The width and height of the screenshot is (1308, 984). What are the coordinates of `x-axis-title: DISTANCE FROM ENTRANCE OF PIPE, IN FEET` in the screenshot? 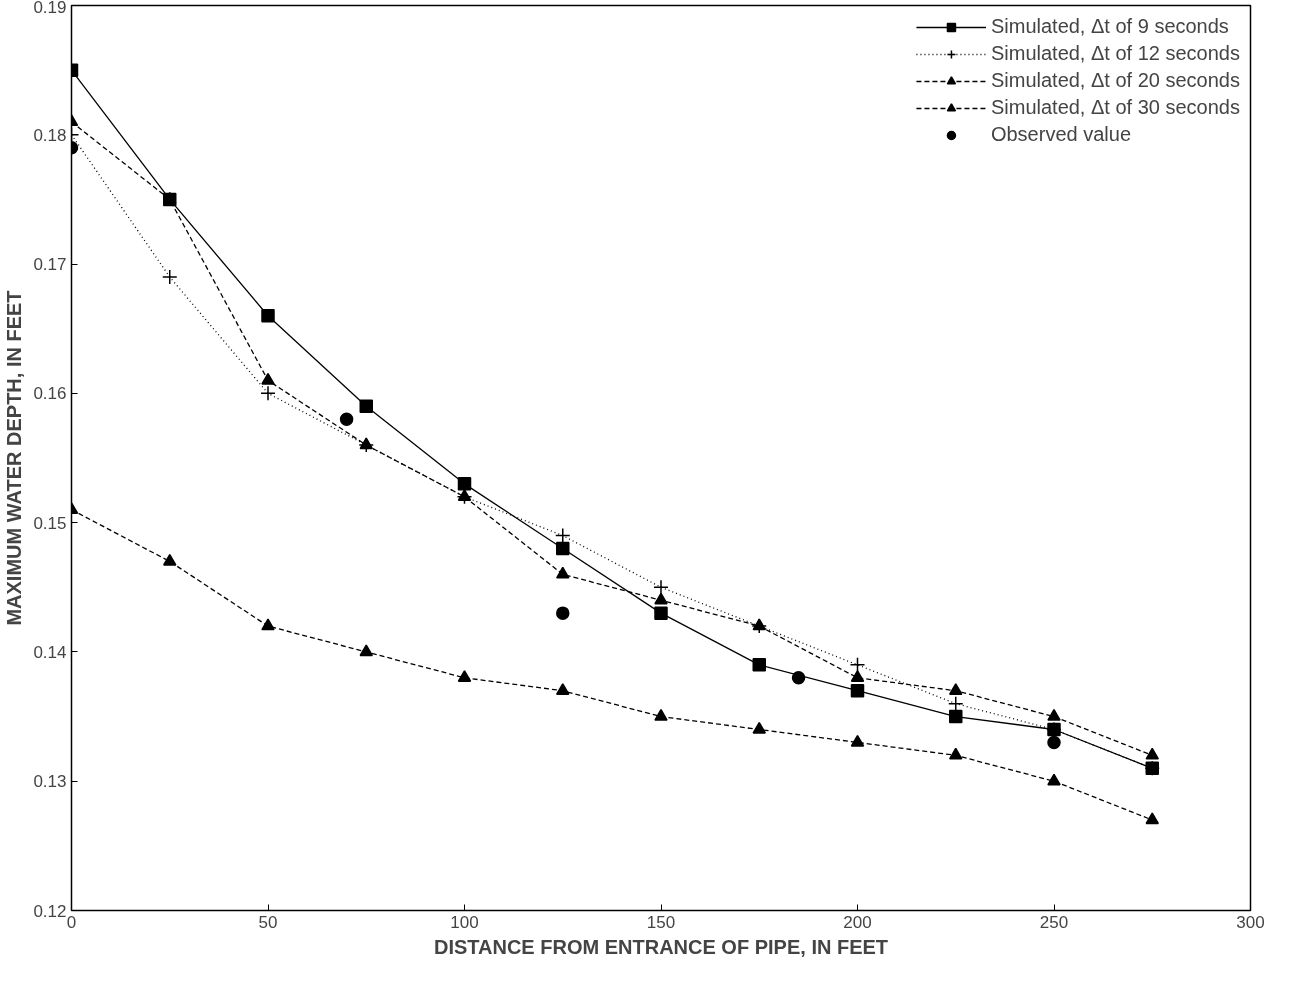 It's located at (661, 946).